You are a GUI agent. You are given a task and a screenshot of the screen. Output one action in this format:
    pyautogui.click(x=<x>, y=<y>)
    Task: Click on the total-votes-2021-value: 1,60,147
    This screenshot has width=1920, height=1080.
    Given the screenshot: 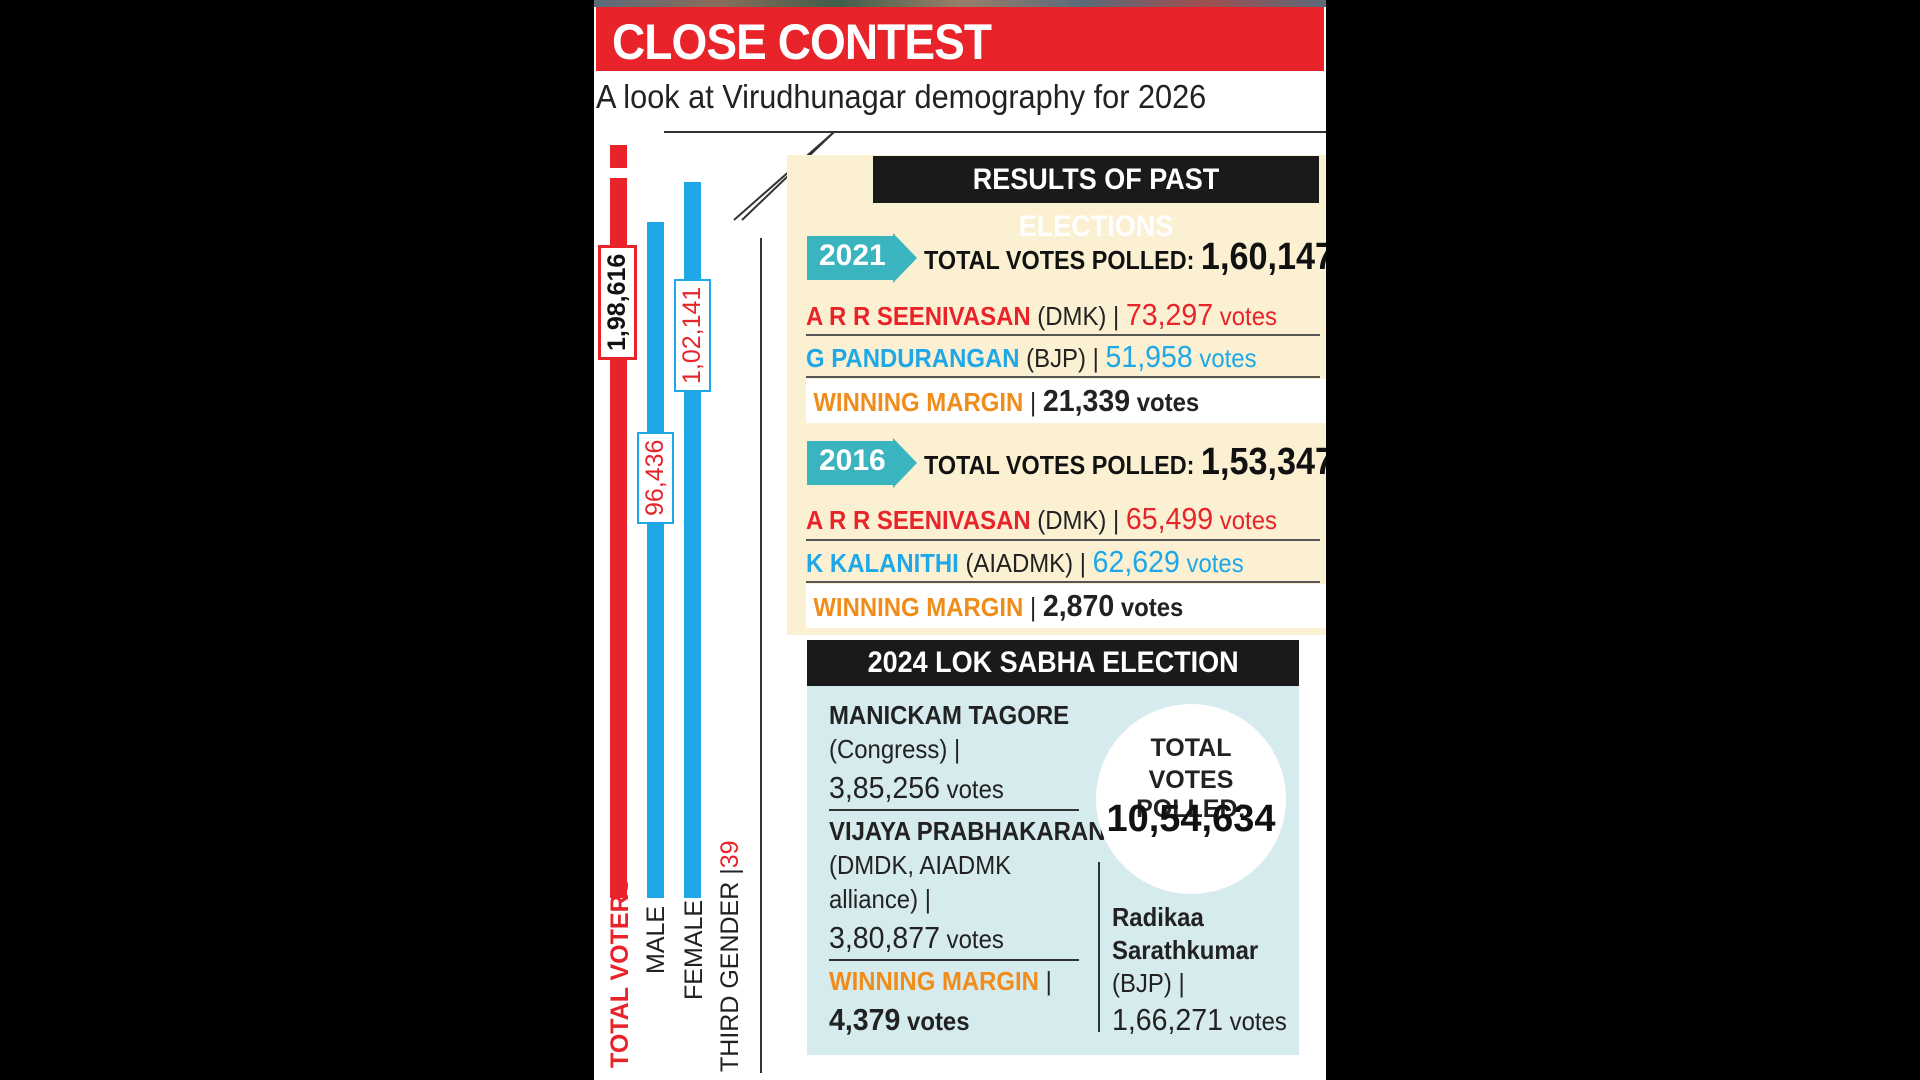 What is the action you would take?
    pyautogui.click(x=1263, y=257)
    